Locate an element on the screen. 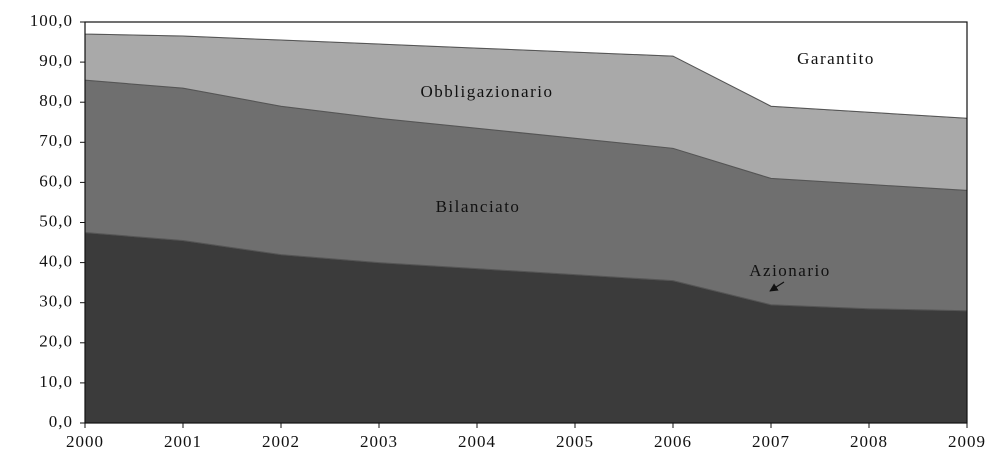 Image resolution: width=990 pixels, height=457 pixels. y-tick-label: 50,0 is located at coordinates (56, 220).